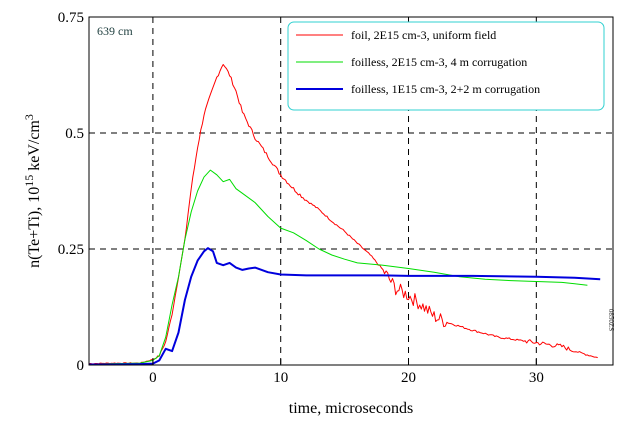 This screenshot has width=620, height=421. What do you see at coordinates (280, 378) in the screenshot?
I see `x-tick-label-1: 10` at bounding box center [280, 378].